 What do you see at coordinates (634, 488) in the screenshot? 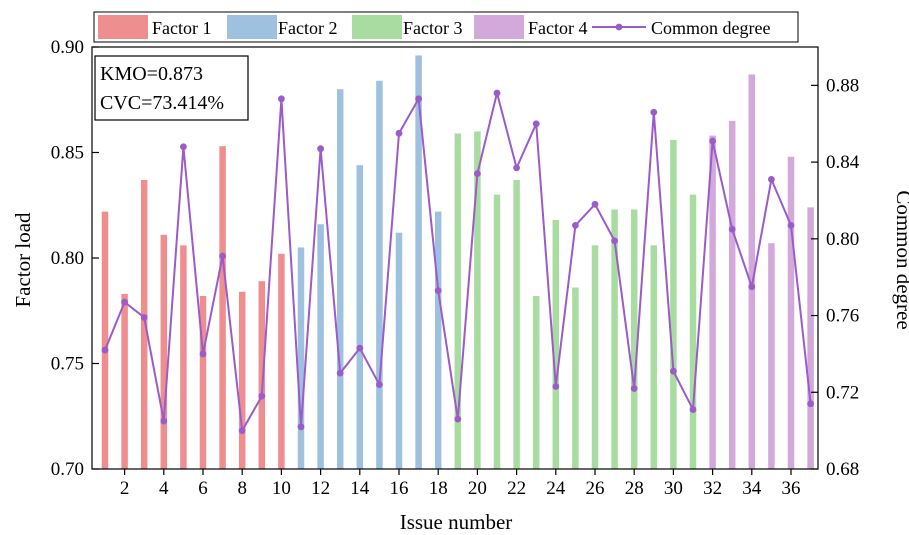
I see `x-tick-label: 28` at bounding box center [634, 488].